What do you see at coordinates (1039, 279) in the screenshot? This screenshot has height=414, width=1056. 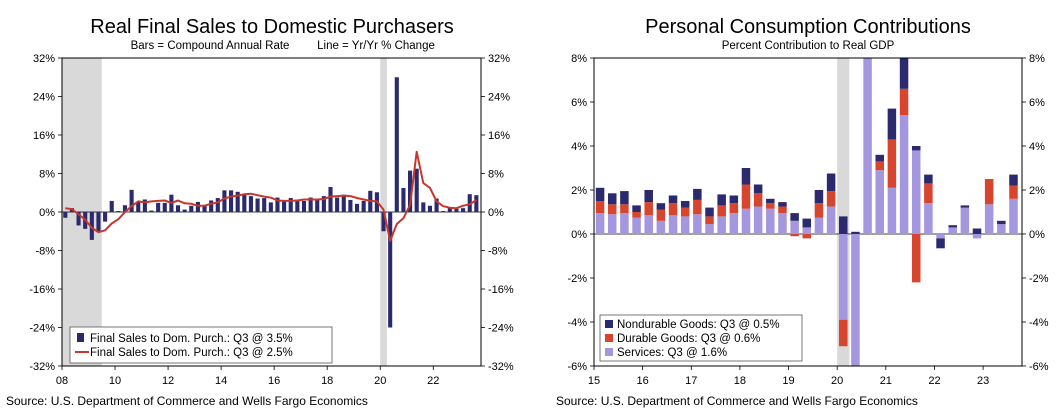 I see `y-tick-label-right: -2%` at bounding box center [1039, 279].